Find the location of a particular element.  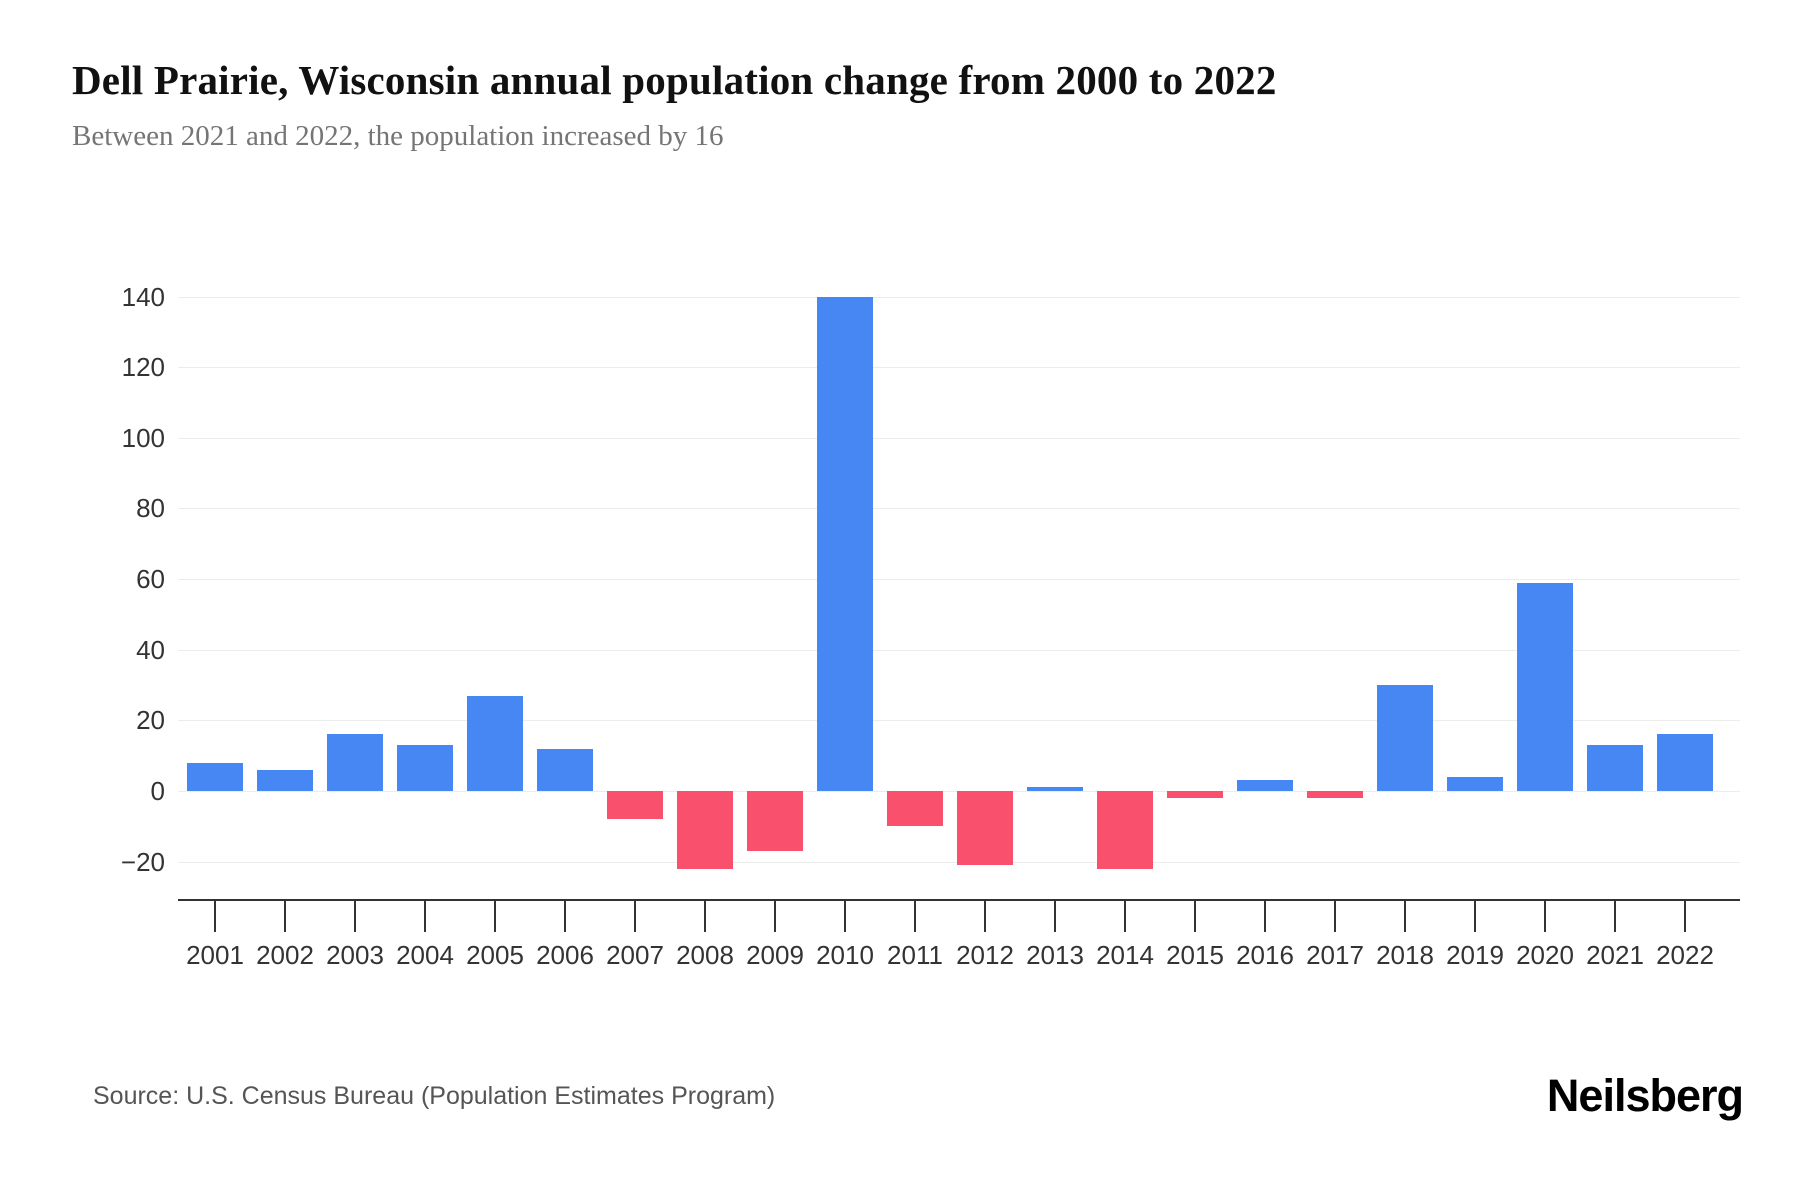

bar-2011 is located at coordinates (915, 808).